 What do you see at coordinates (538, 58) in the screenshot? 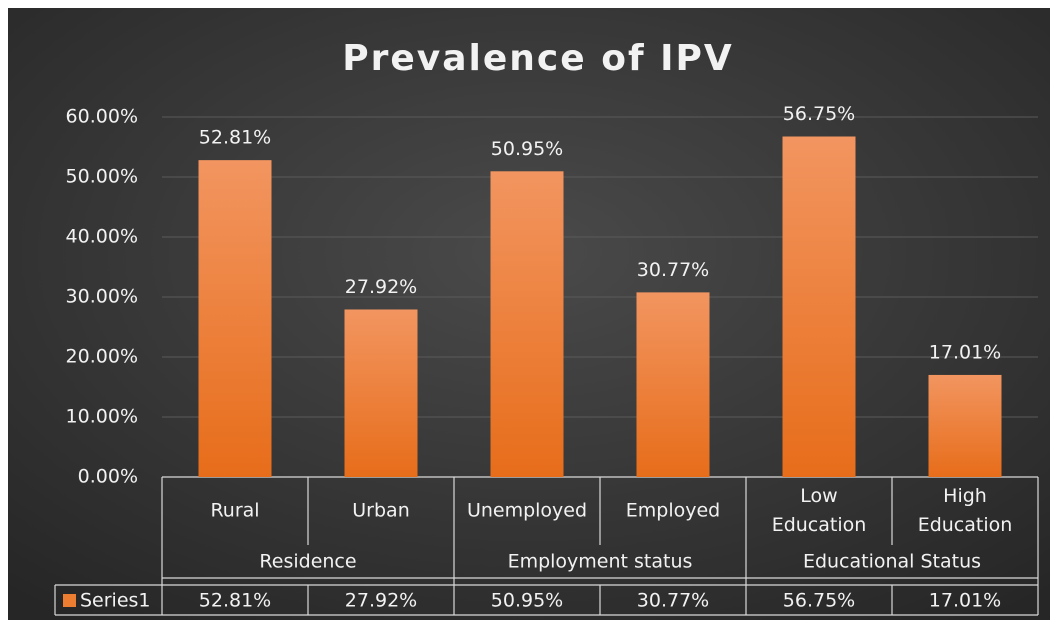
I see `chart-title: Prevalence of IPV` at bounding box center [538, 58].